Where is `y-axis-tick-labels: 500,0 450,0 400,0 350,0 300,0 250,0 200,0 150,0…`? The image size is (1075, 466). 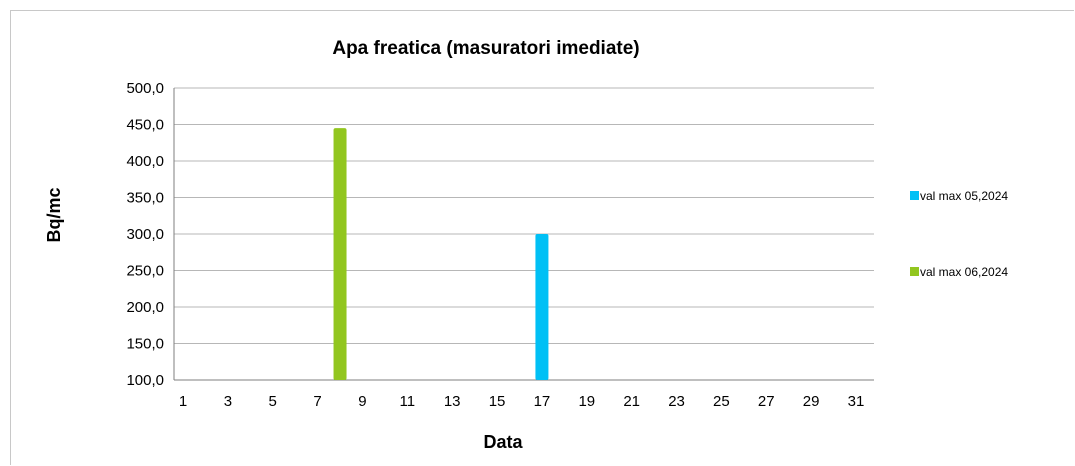
y-axis-tick-labels: 500,0 450,0 400,0 350,0 300,0 250,0 200,0 150,0… is located at coordinates (145, 234).